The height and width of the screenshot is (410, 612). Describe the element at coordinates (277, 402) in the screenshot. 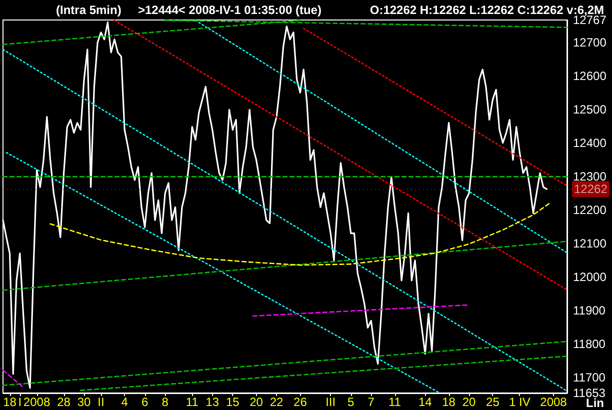

I see `x-tick-label: 22` at that location.